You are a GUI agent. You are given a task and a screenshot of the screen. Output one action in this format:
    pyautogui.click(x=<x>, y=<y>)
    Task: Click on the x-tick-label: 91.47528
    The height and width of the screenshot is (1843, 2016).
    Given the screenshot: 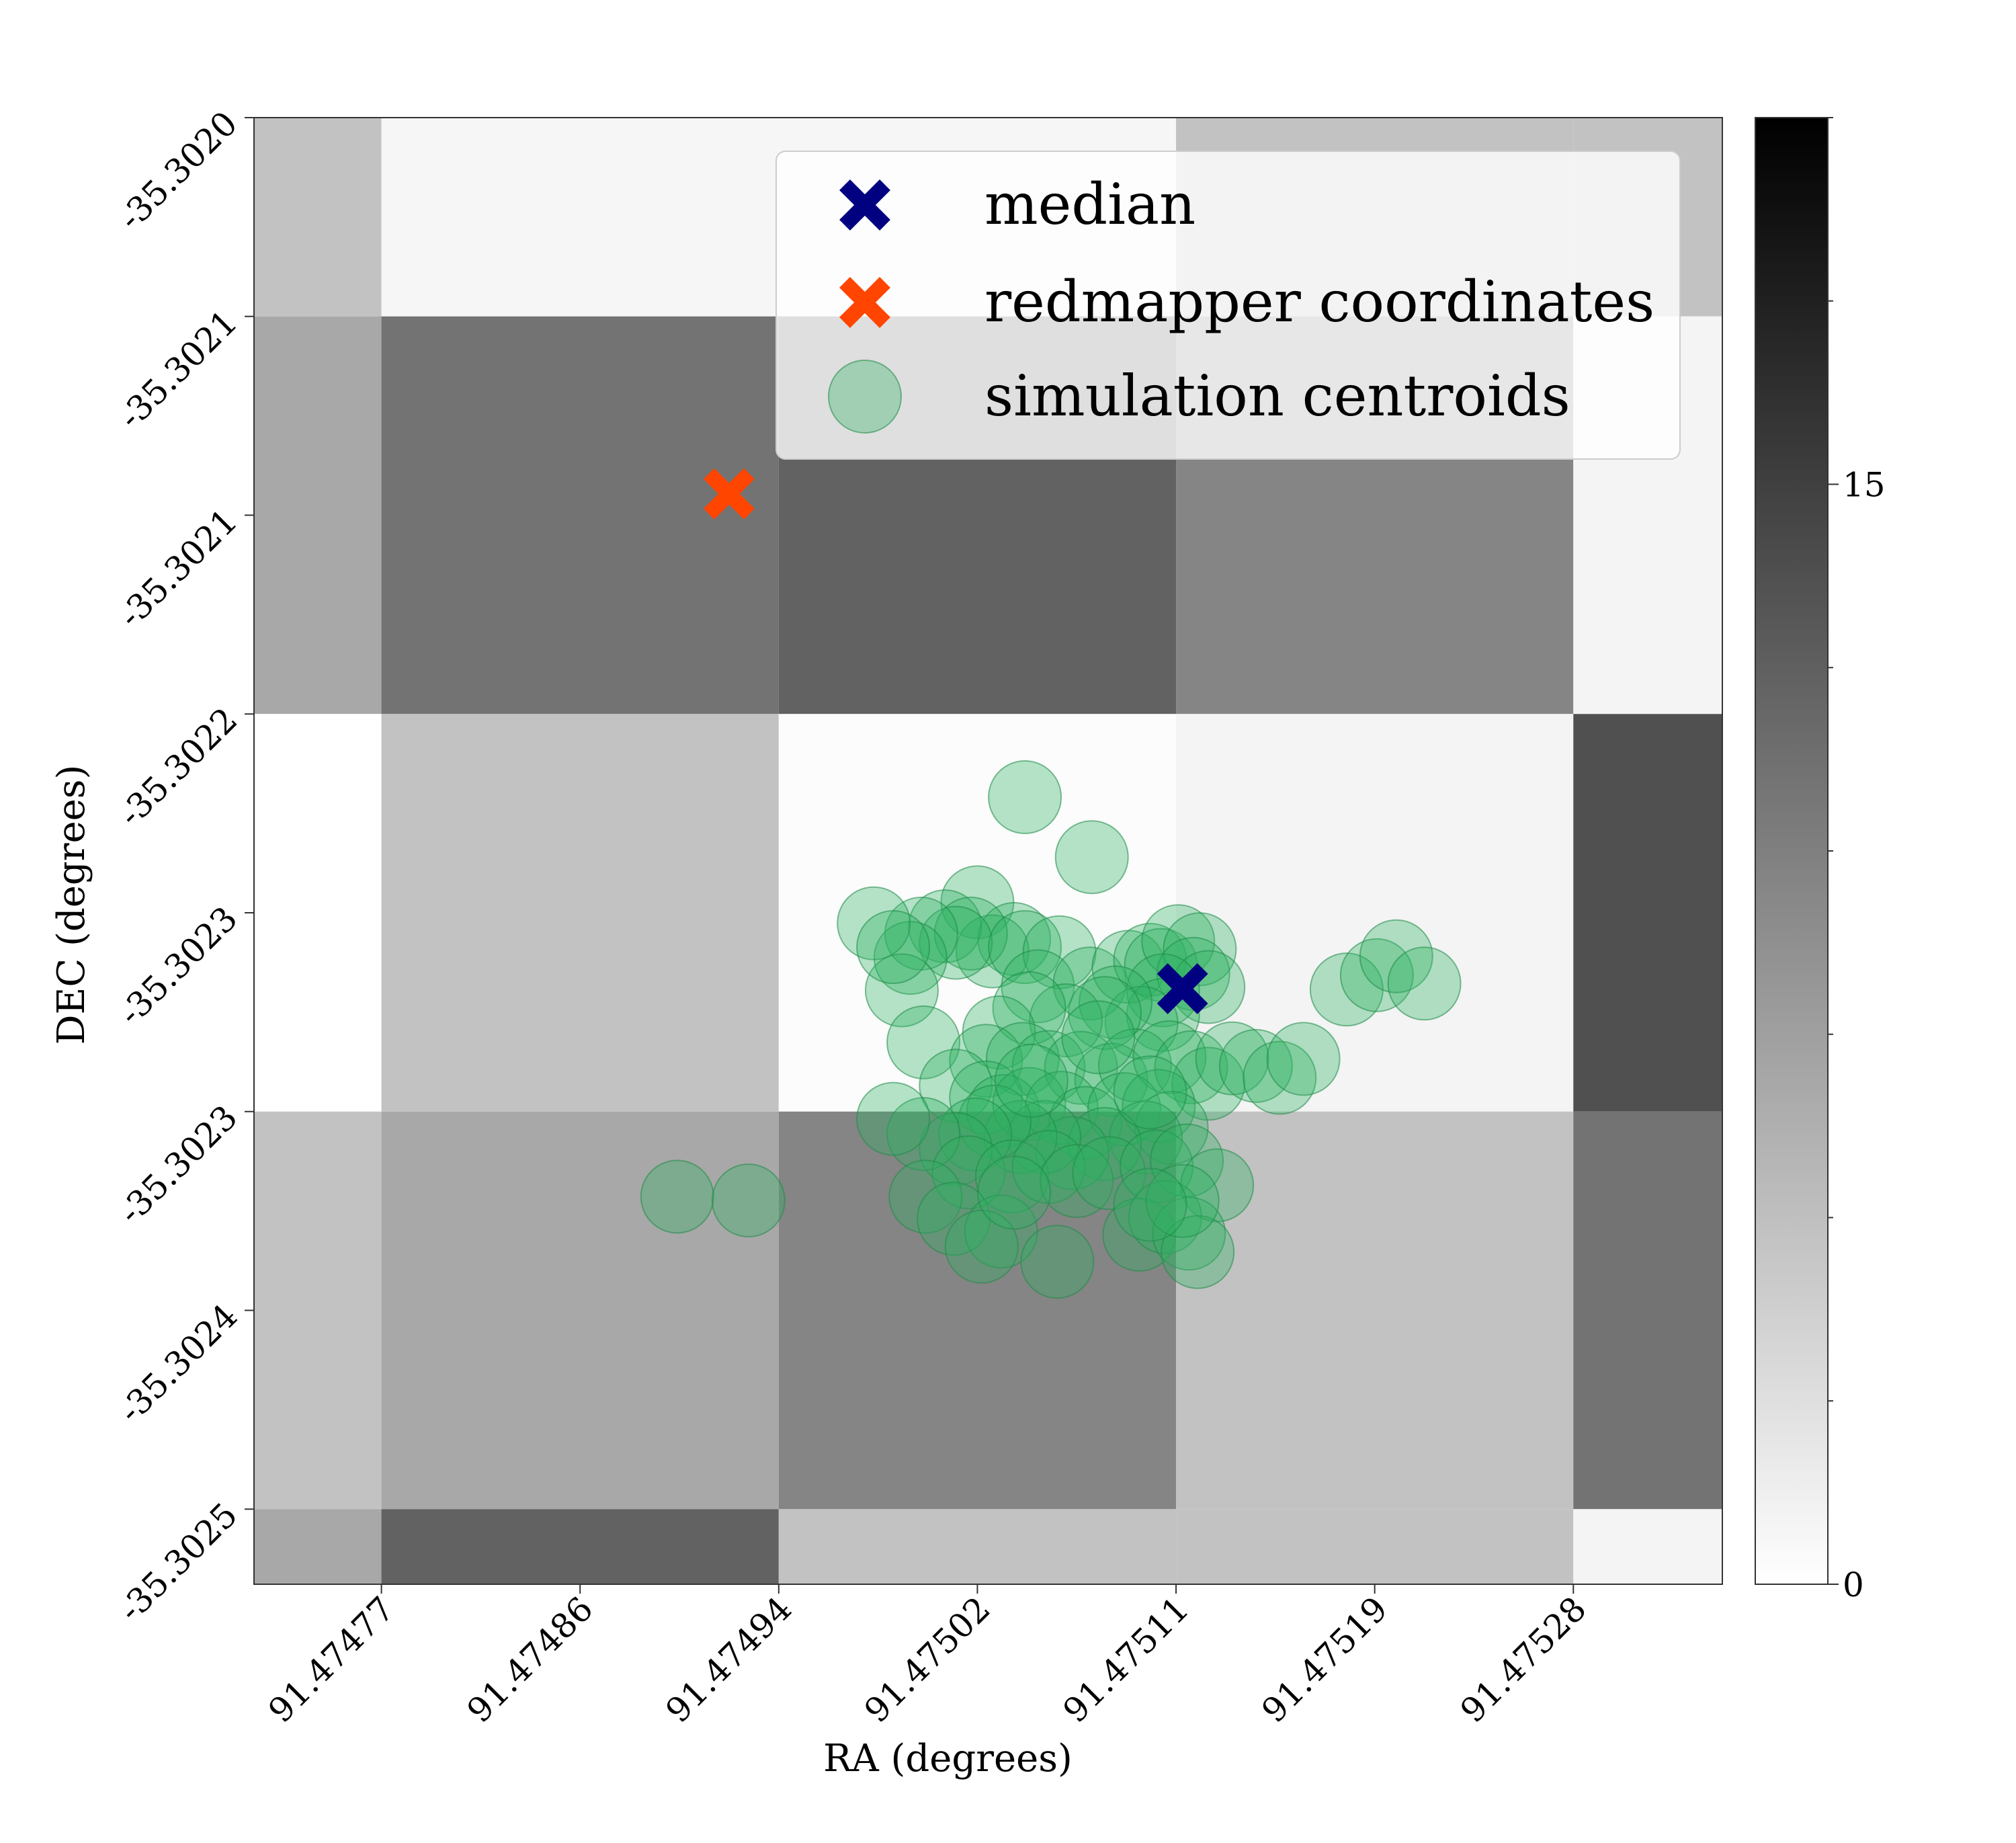 What is the action you would take?
    pyautogui.click(x=1524, y=1659)
    